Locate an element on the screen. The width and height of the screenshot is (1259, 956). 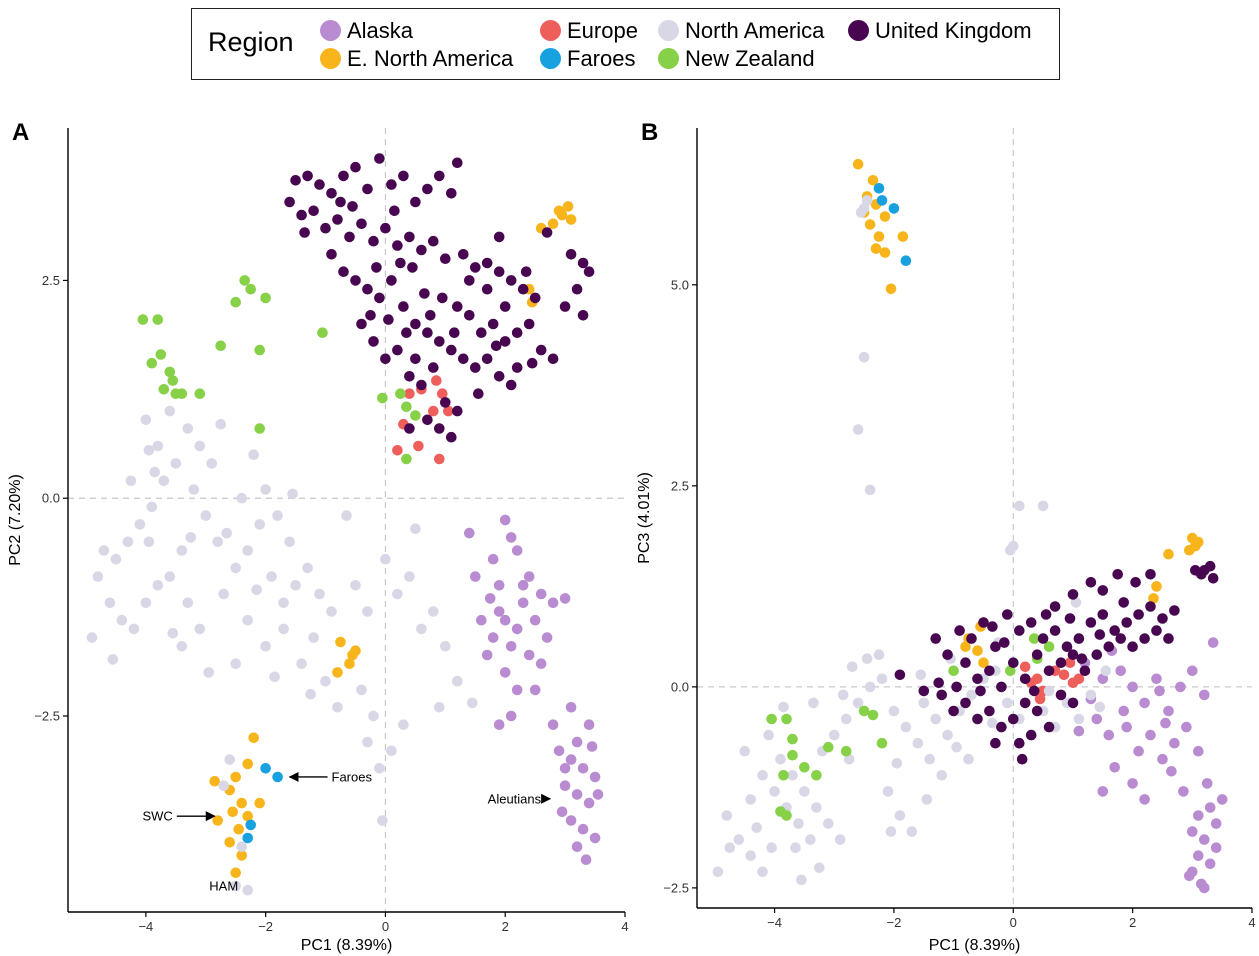
annotation-swc: SWC is located at coordinates (179, 816).